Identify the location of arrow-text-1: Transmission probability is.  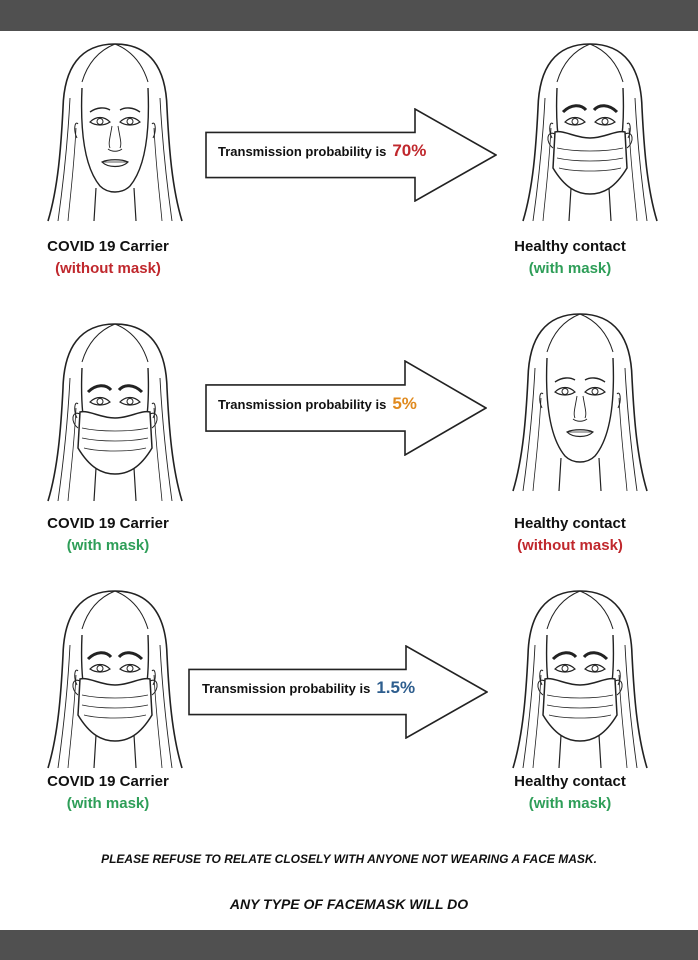
(302, 151).